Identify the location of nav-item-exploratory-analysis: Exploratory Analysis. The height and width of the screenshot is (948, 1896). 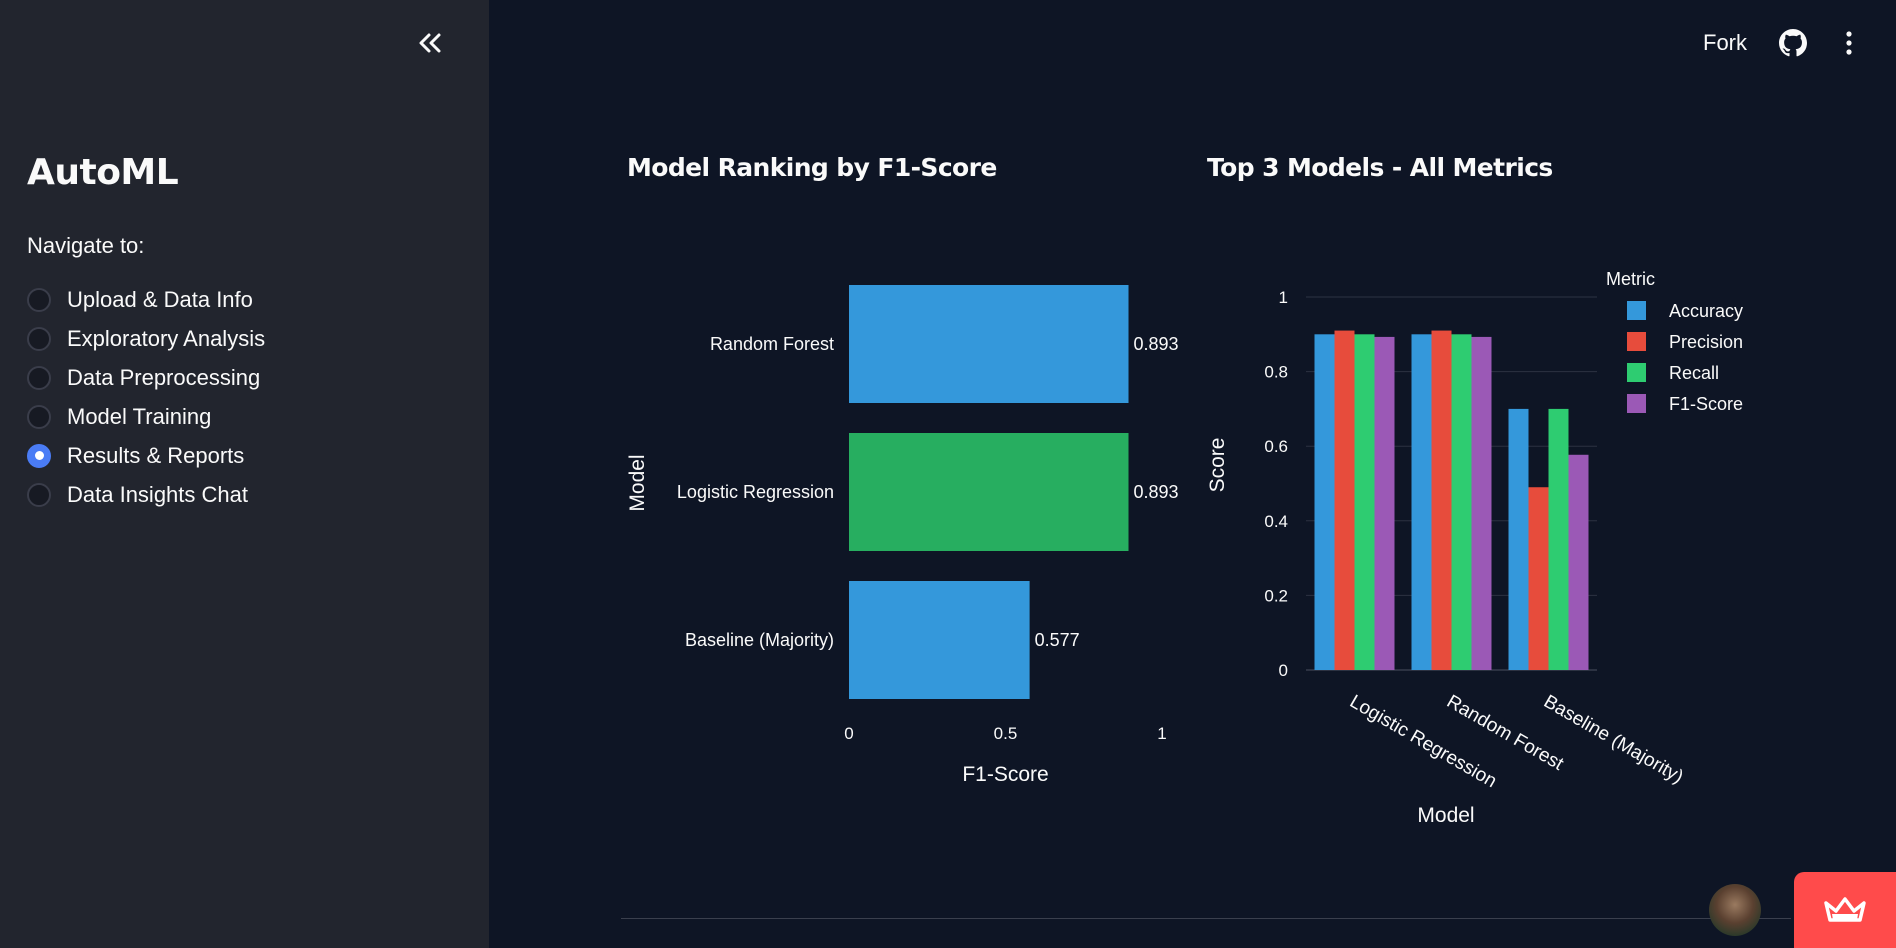
(146, 338).